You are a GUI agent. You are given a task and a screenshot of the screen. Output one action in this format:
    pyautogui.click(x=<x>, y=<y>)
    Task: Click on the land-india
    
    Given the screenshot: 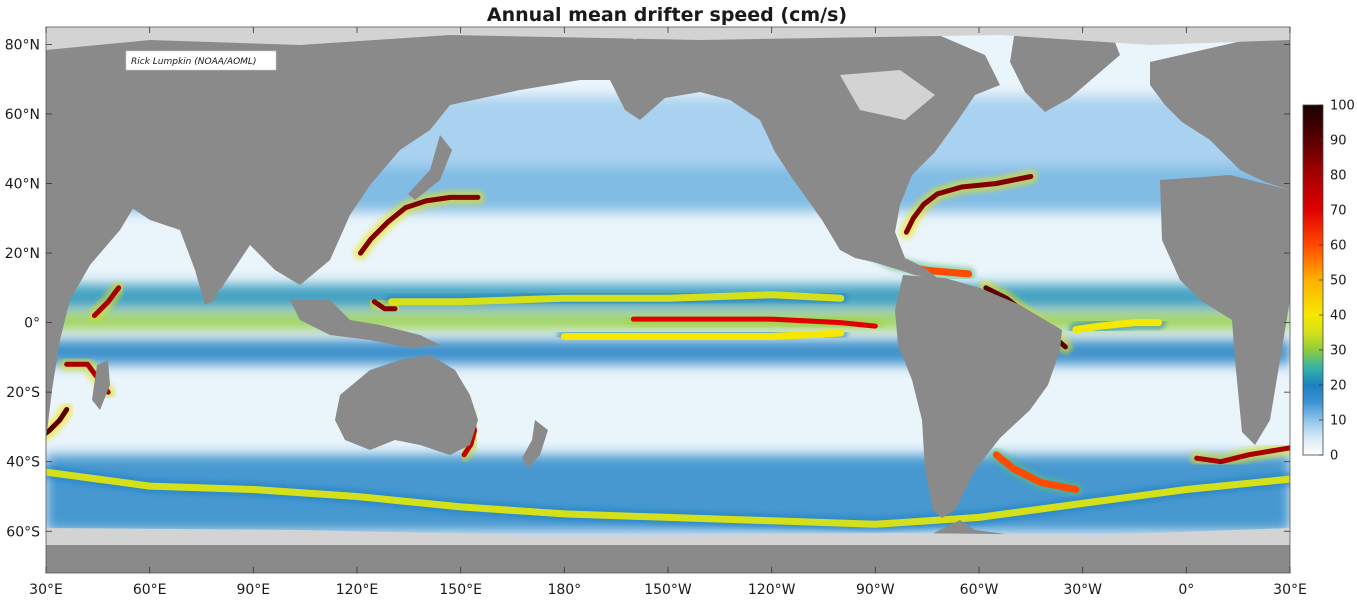 What is the action you would take?
    pyautogui.click(x=205, y=267)
    